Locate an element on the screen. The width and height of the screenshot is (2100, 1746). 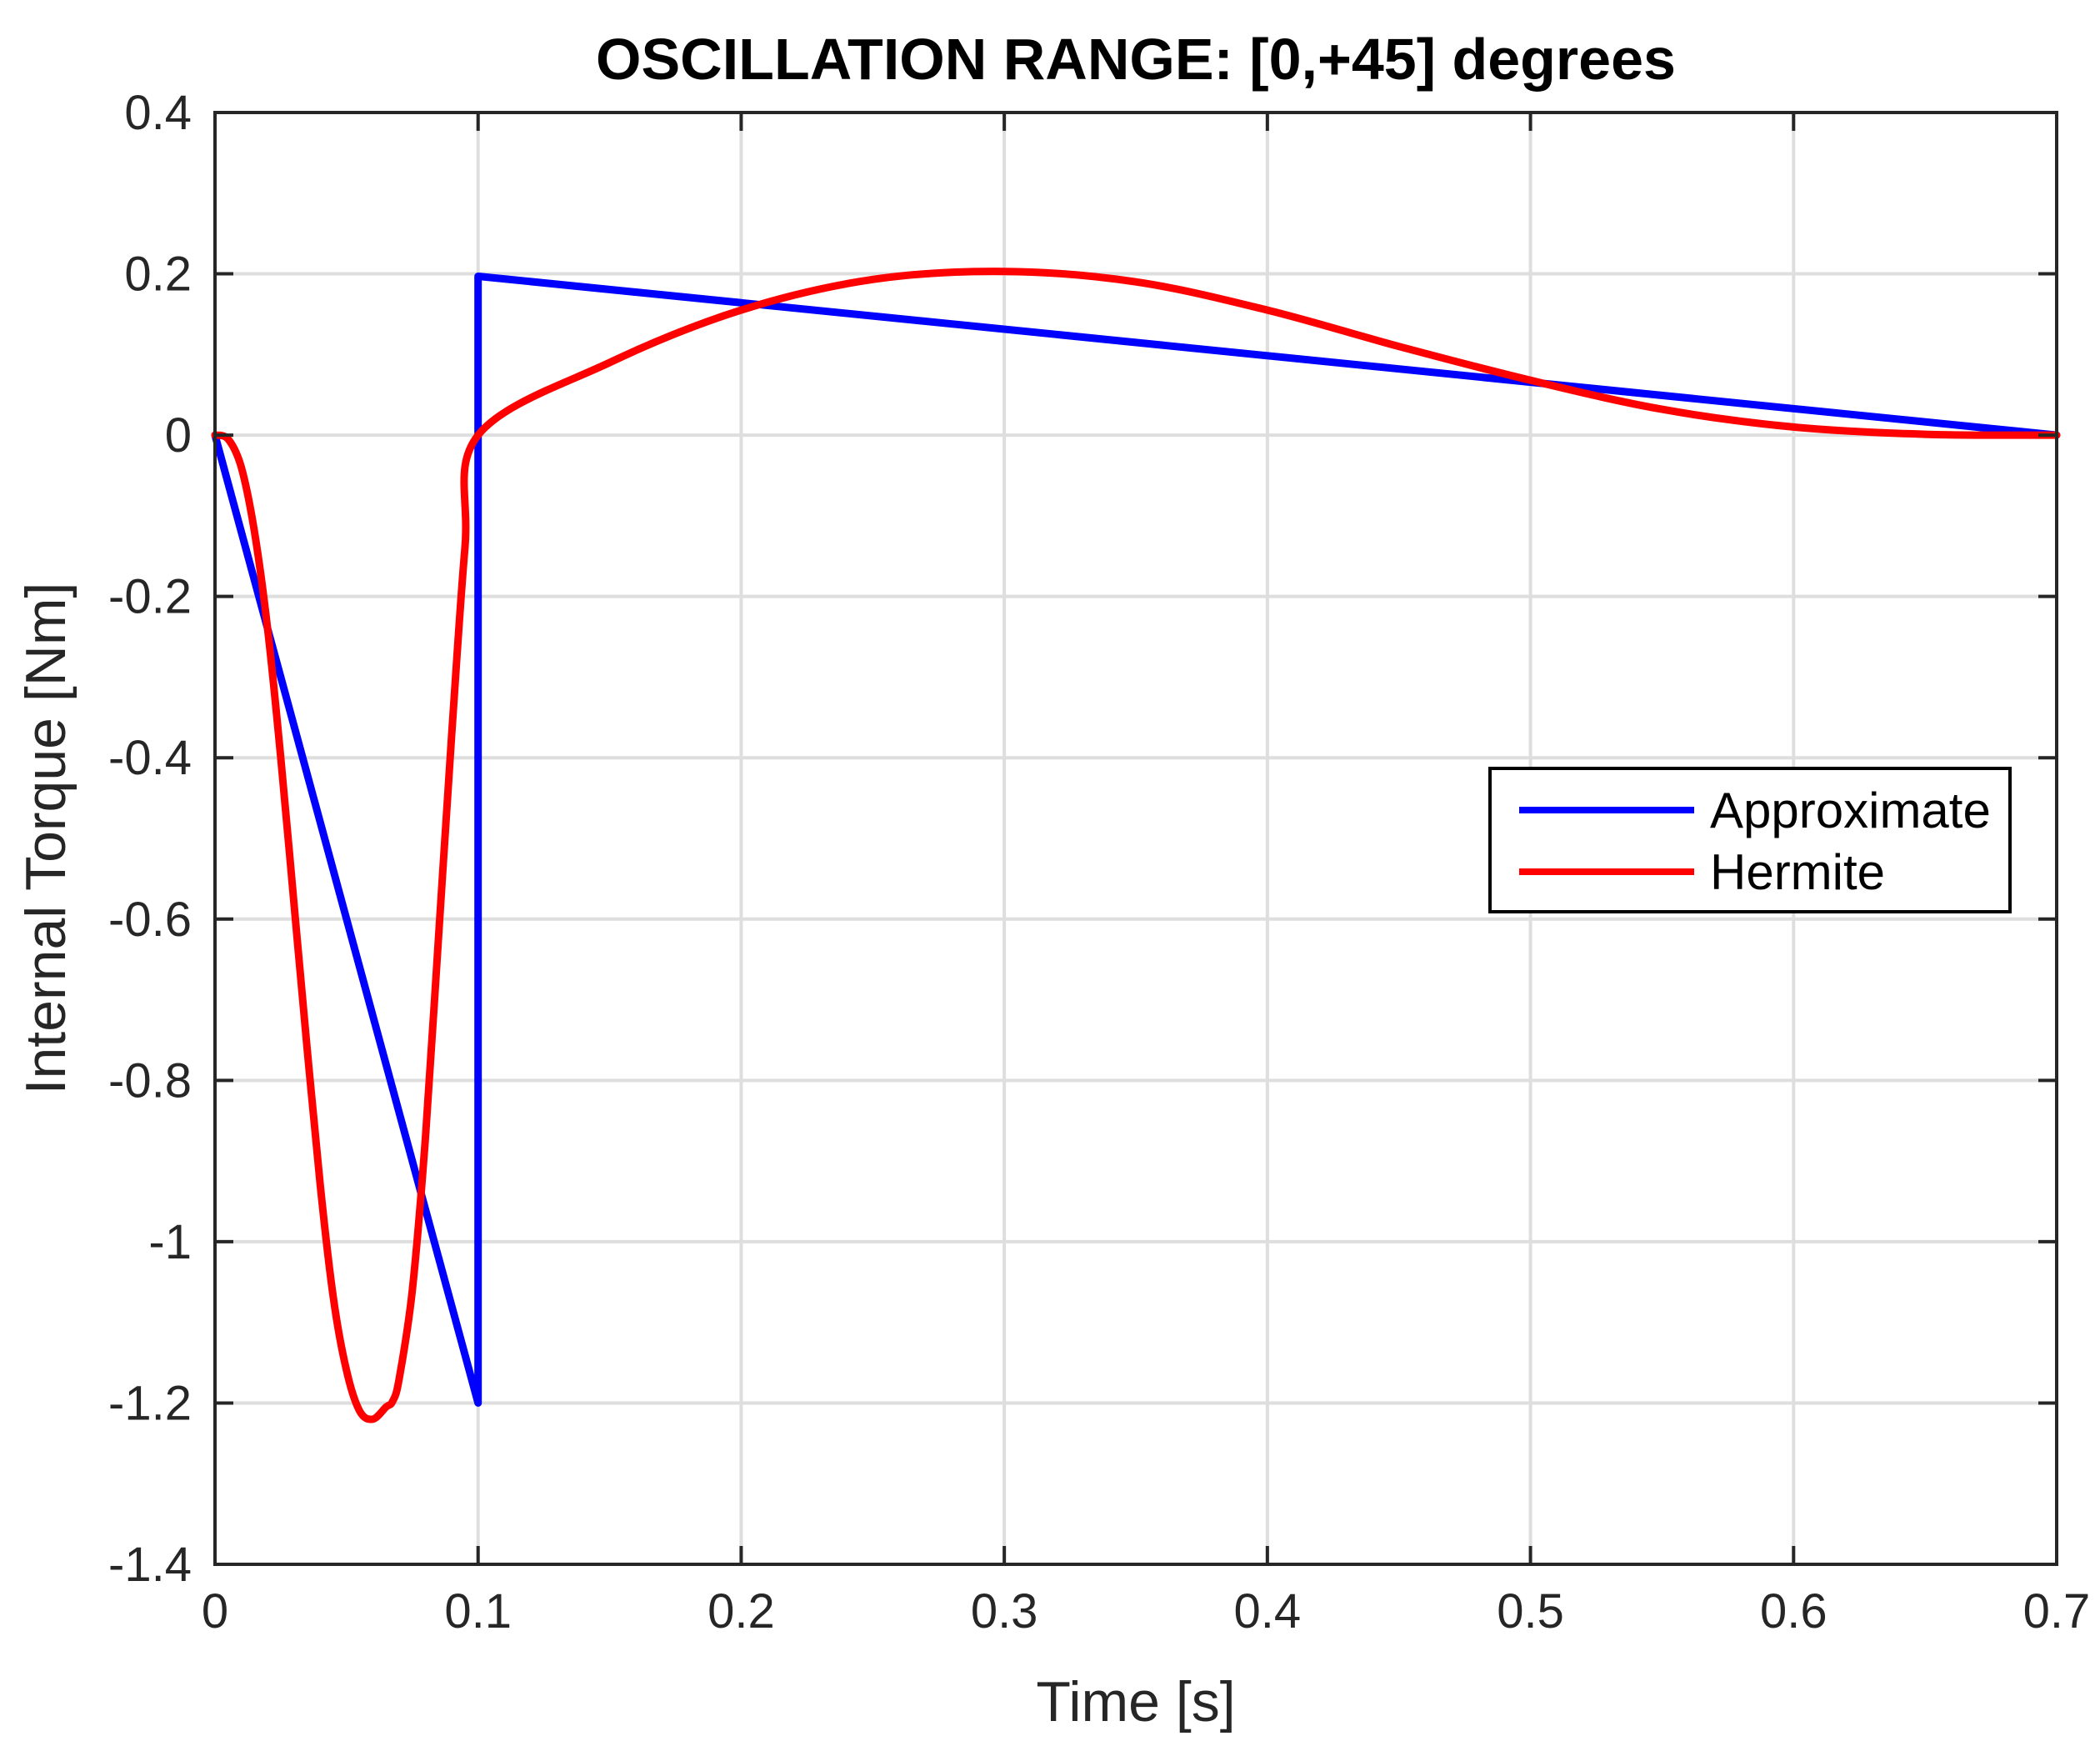
y-tick-label: -0.4 is located at coordinates (150, 758).